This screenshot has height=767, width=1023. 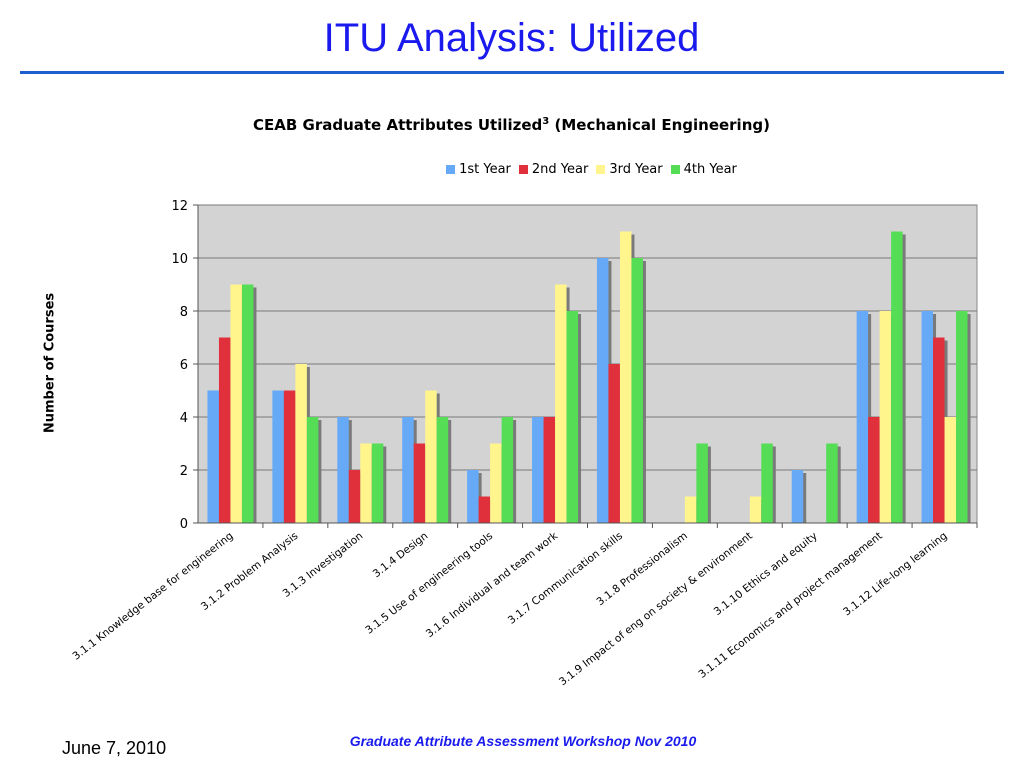 What do you see at coordinates (662, 125) in the screenshot?
I see `chart-title-suffix: (Mechanical Engineering)` at bounding box center [662, 125].